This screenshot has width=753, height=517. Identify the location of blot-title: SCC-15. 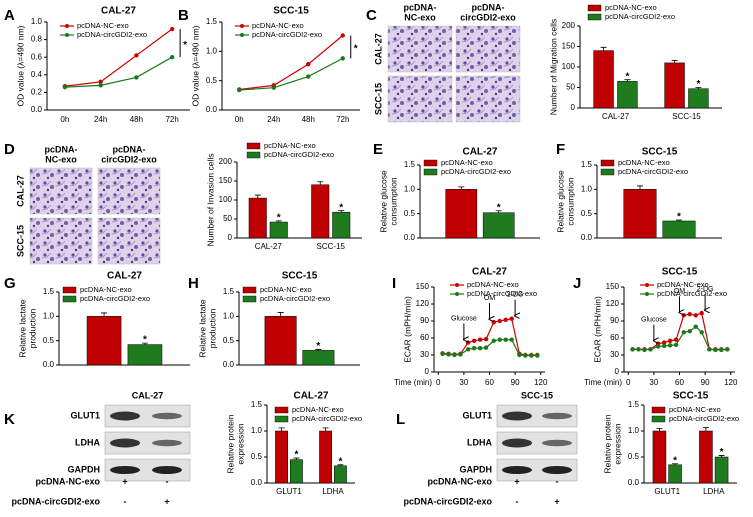
(537, 395).